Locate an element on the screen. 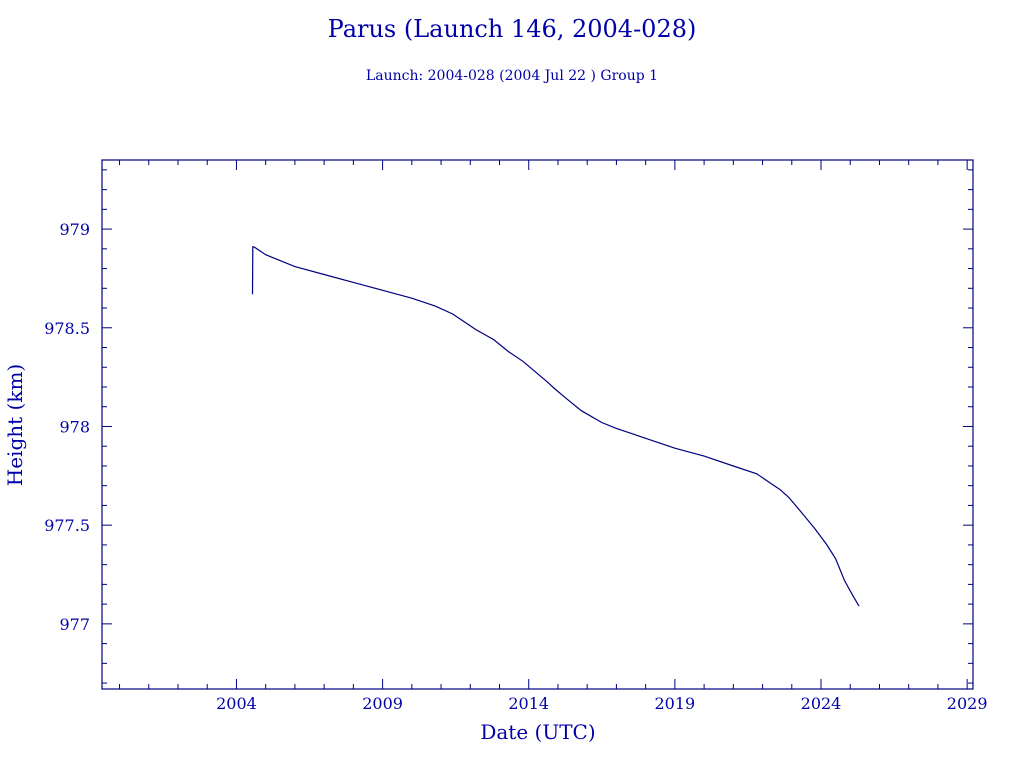 The height and width of the screenshot is (768, 1024). x-axis-title: Date (UTC) is located at coordinates (537, 732).